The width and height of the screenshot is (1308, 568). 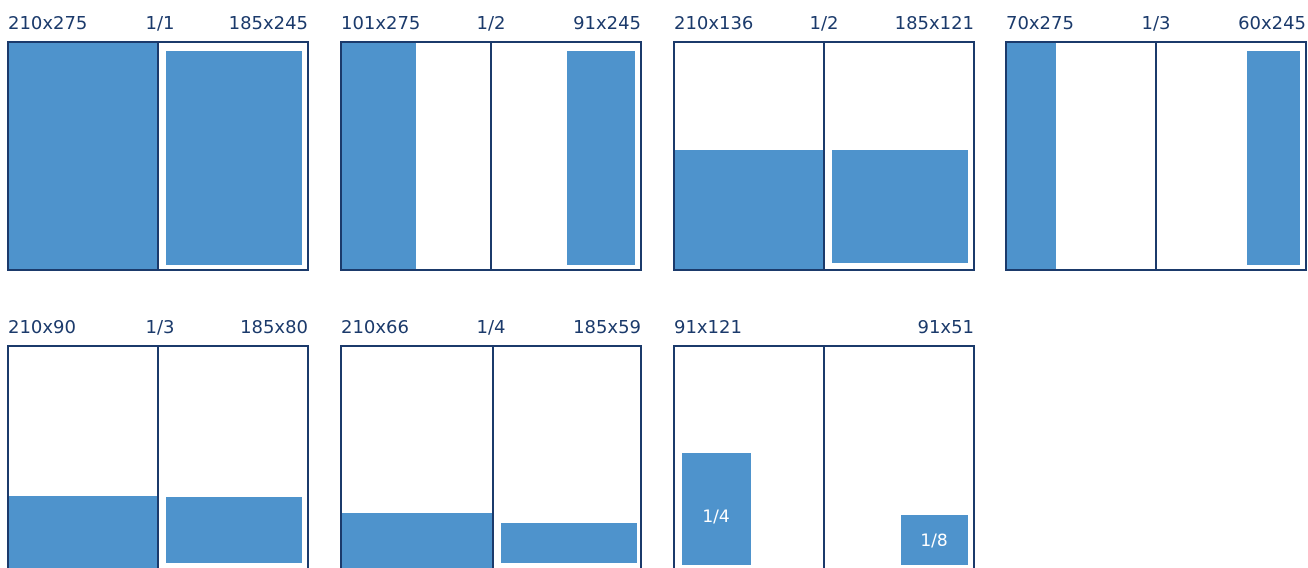 What do you see at coordinates (1040, 23) in the screenshot?
I see `size-label: 70x275` at bounding box center [1040, 23].